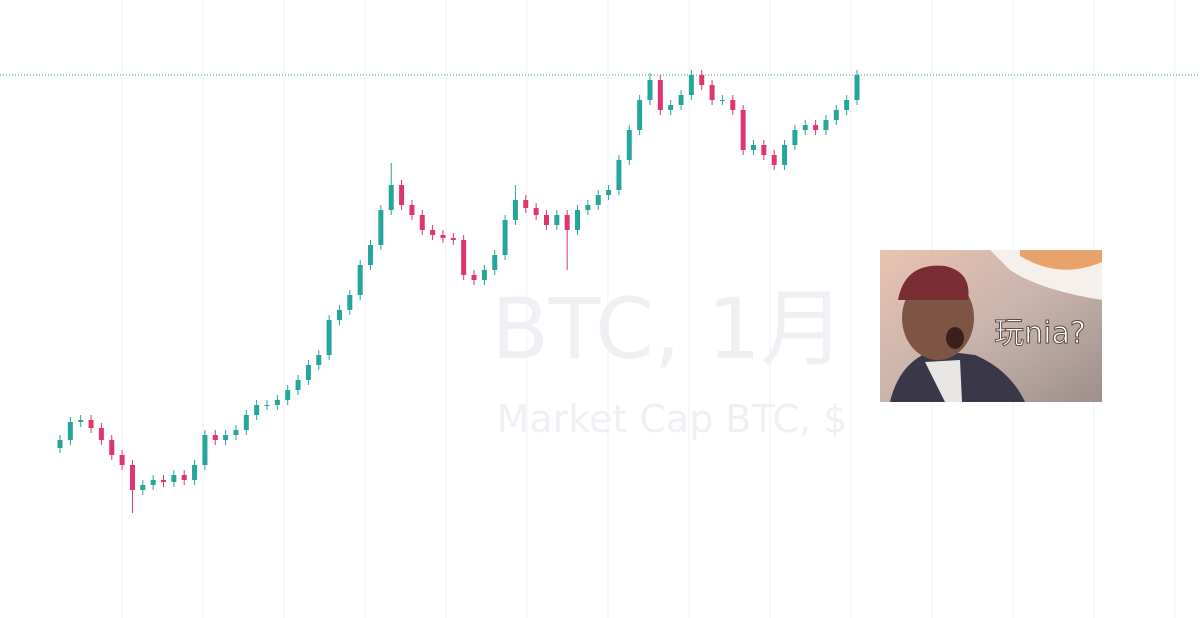 The width and height of the screenshot is (1200, 618). I want to click on meme-caption: 玩nia?, so click(1040, 333).